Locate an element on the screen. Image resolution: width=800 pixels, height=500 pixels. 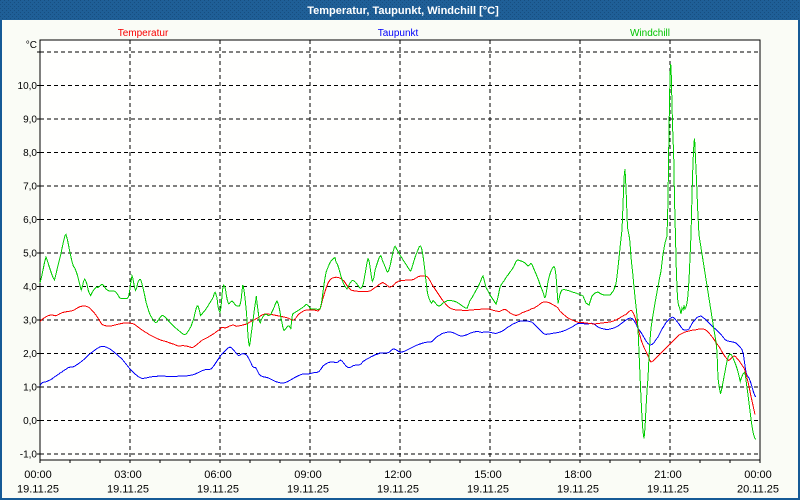
svg-text: °C is located at coordinates (31, 45).